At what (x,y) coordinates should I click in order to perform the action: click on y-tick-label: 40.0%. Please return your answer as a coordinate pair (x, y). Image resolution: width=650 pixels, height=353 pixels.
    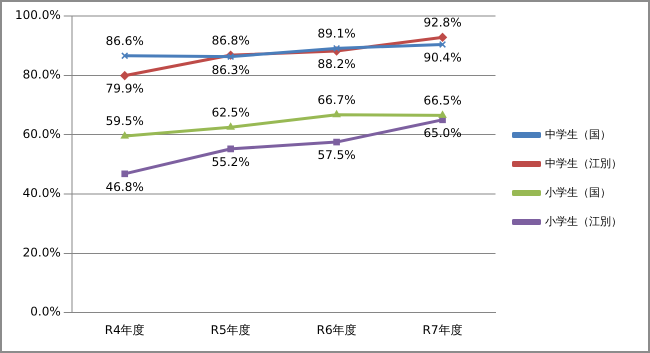
    Looking at the image, I should click on (41, 193).